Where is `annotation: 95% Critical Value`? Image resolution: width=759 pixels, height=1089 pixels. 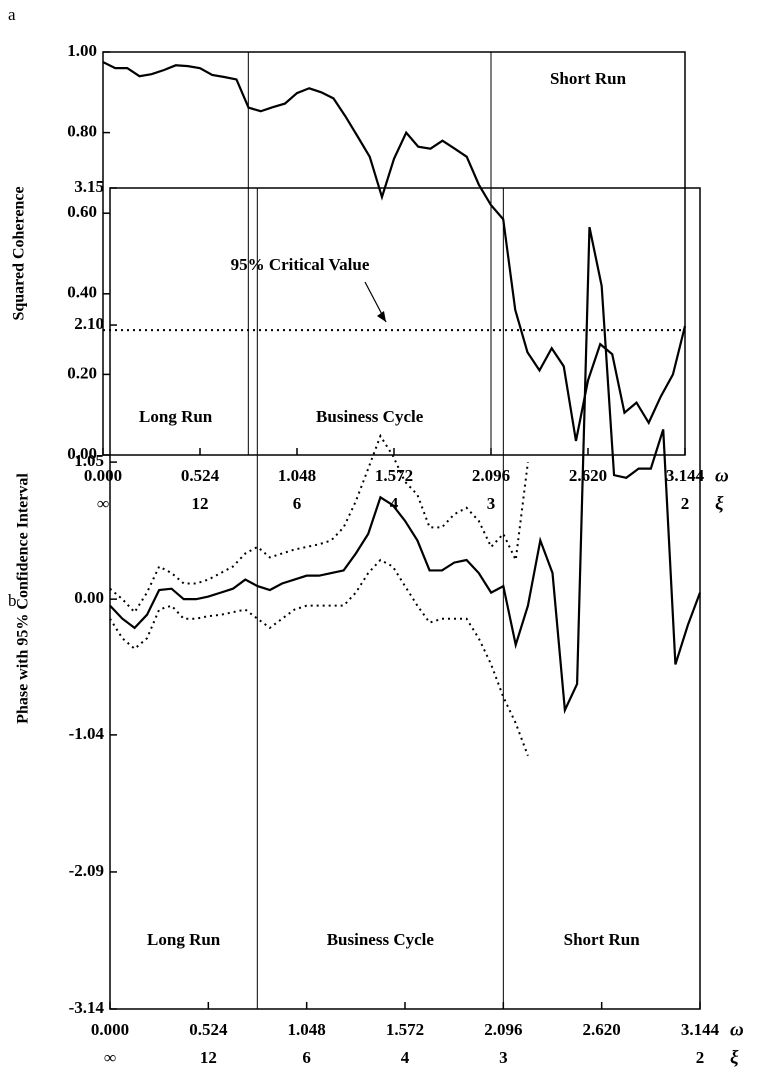 annotation: 95% Critical Value is located at coordinates (300, 264).